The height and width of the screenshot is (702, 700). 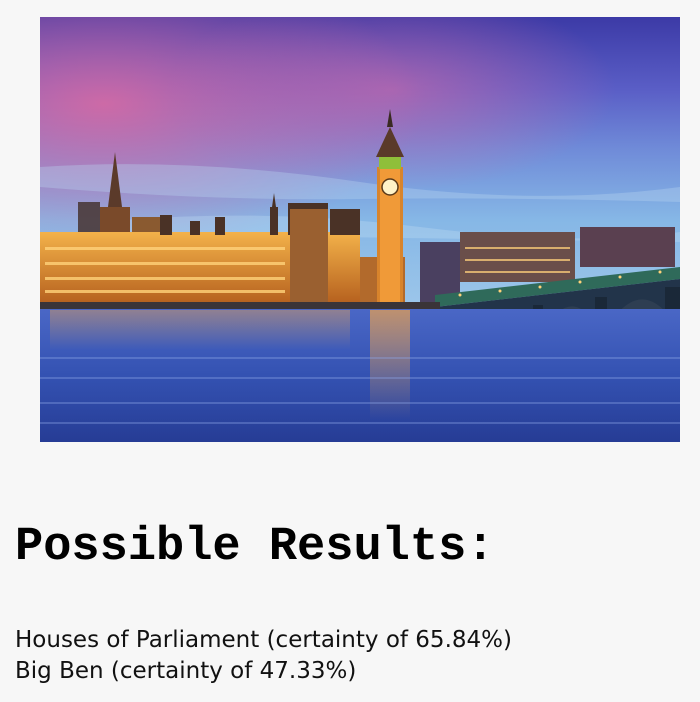 I want to click on results-heading: Possible Results:, so click(x=255, y=547).